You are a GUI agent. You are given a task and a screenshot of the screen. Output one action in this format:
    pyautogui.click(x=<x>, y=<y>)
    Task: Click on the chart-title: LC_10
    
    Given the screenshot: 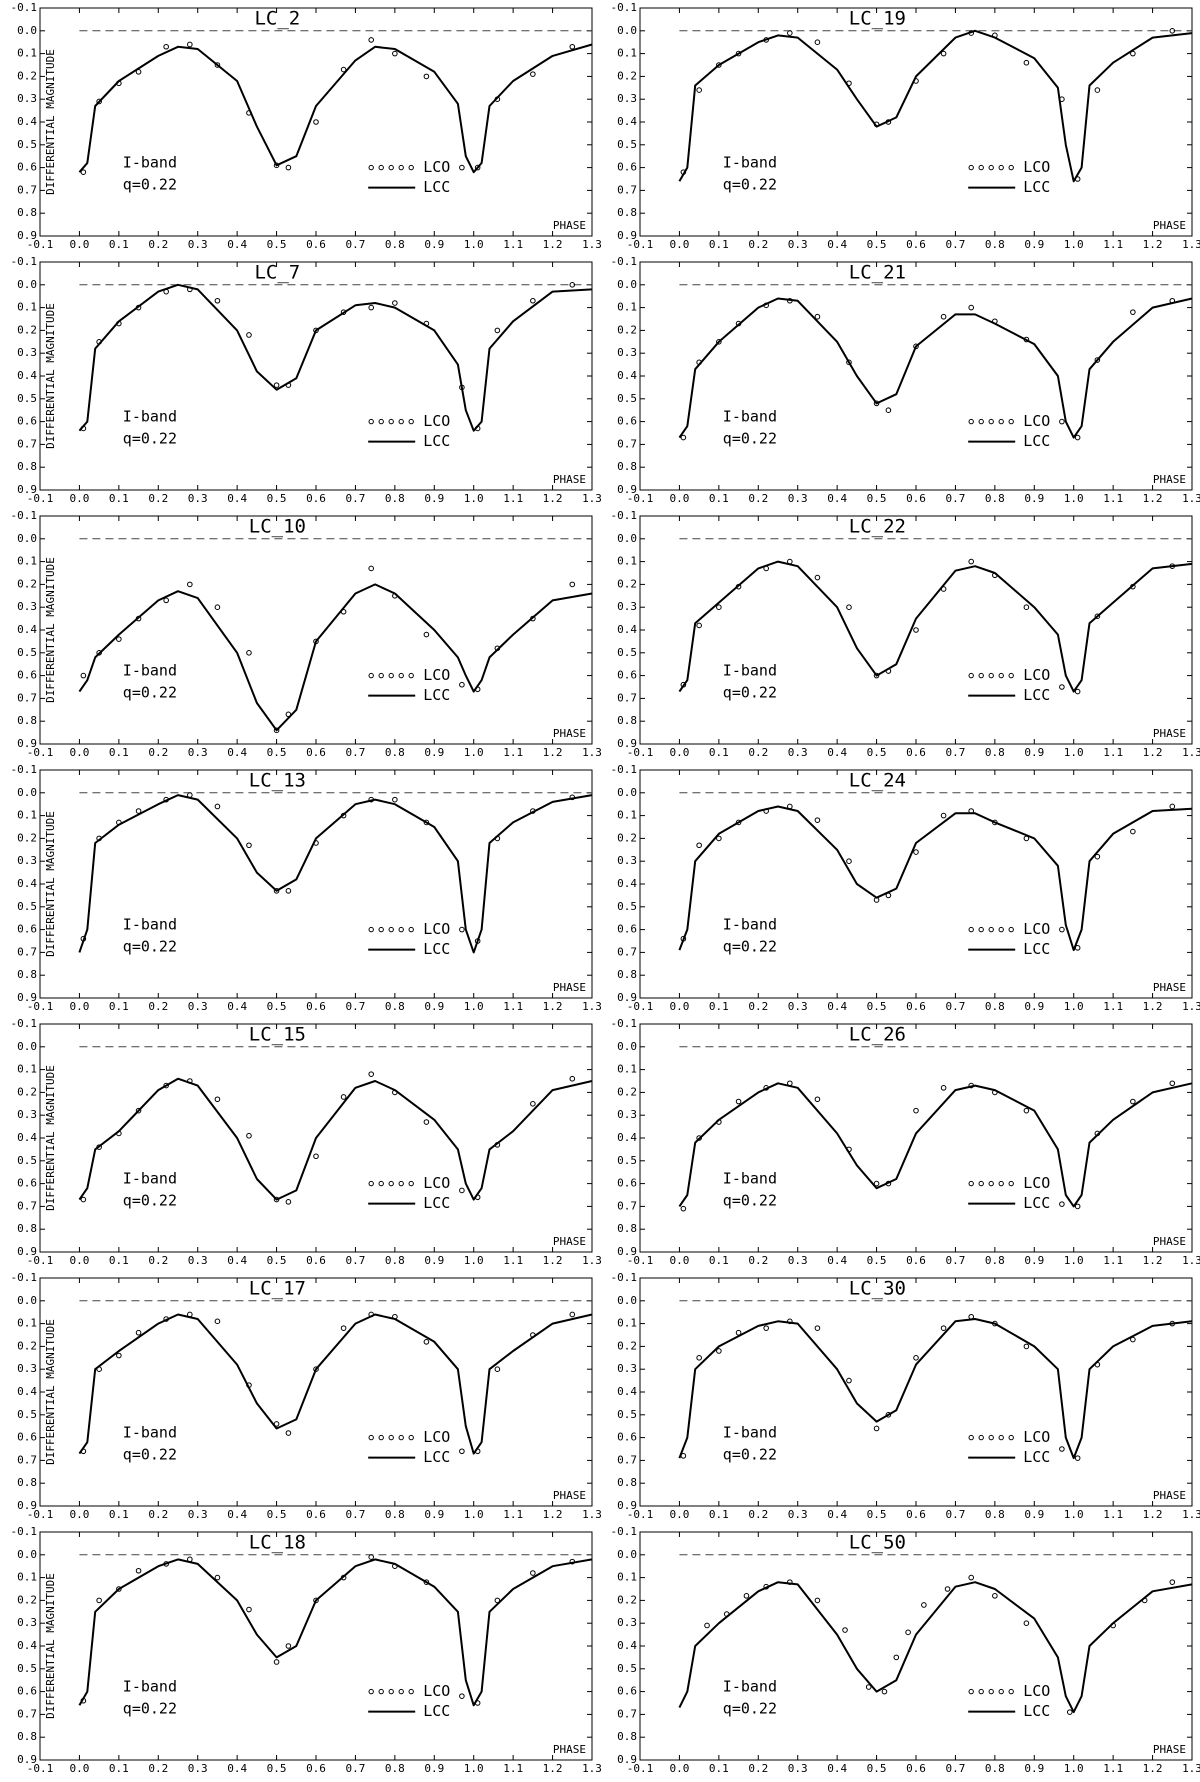 What is the action you would take?
    pyautogui.click(x=277, y=527)
    